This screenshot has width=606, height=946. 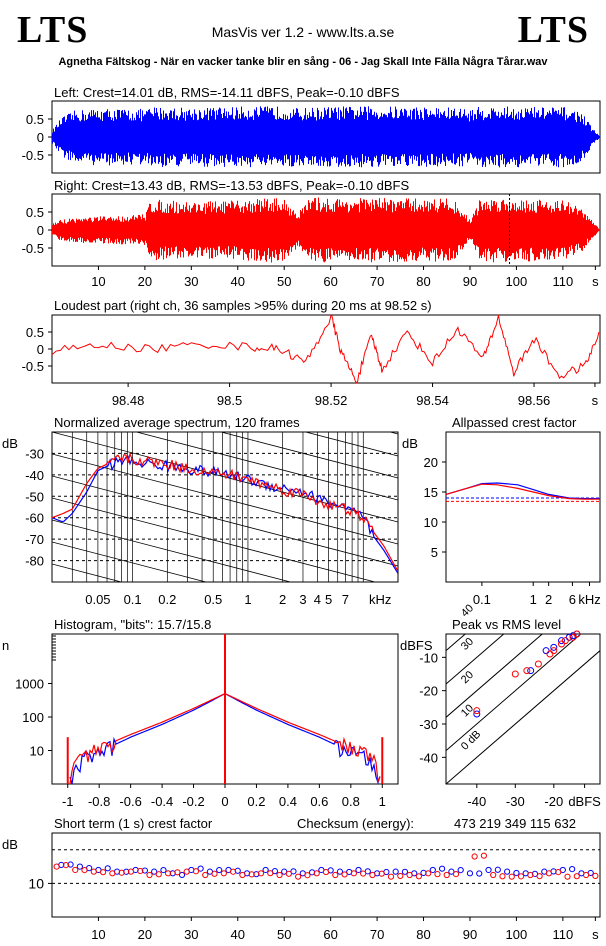 I want to click on right-waveform-x-tick-label: 50, so click(x=284, y=281).